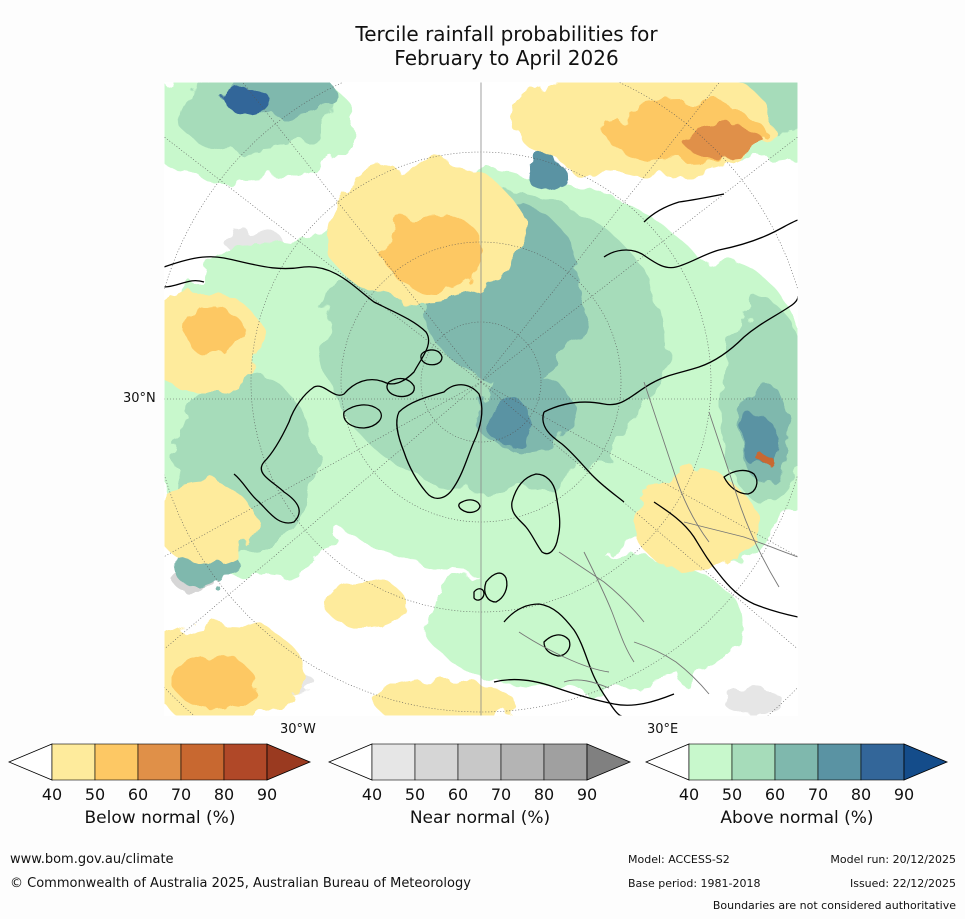 Image resolution: width=965 pixels, height=919 pixels. Describe the element at coordinates (372, 794) in the screenshot. I see `near-normal-tick-40: 40` at that location.